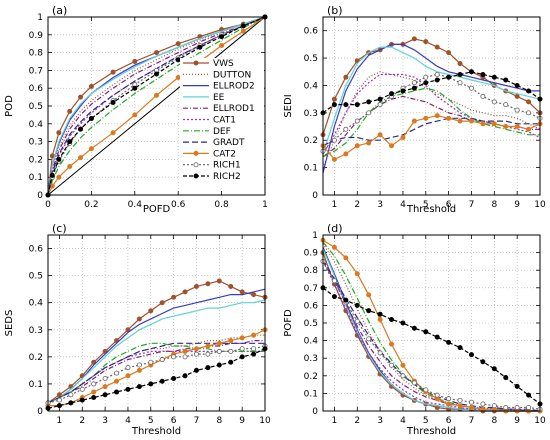  What do you see at coordinates (431, 332) in the screenshot?
I see `series-vws` at bounding box center [431, 332].